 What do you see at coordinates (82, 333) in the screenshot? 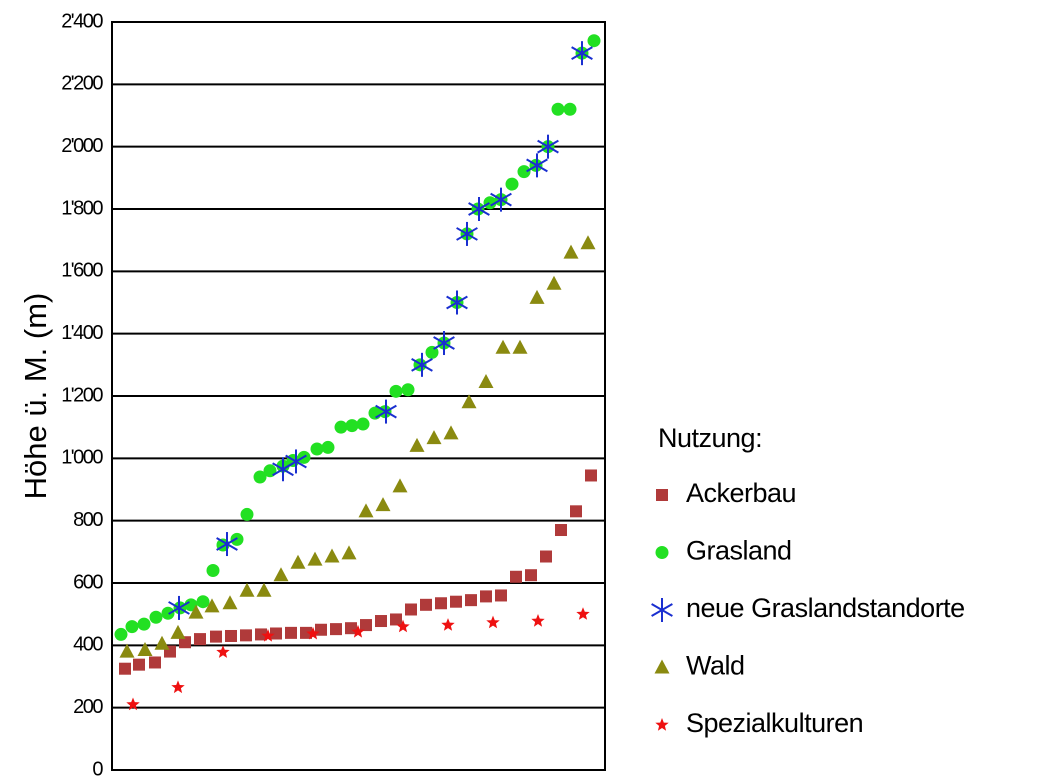
I see `y-tick-label: 1'400` at bounding box center [82, 333].